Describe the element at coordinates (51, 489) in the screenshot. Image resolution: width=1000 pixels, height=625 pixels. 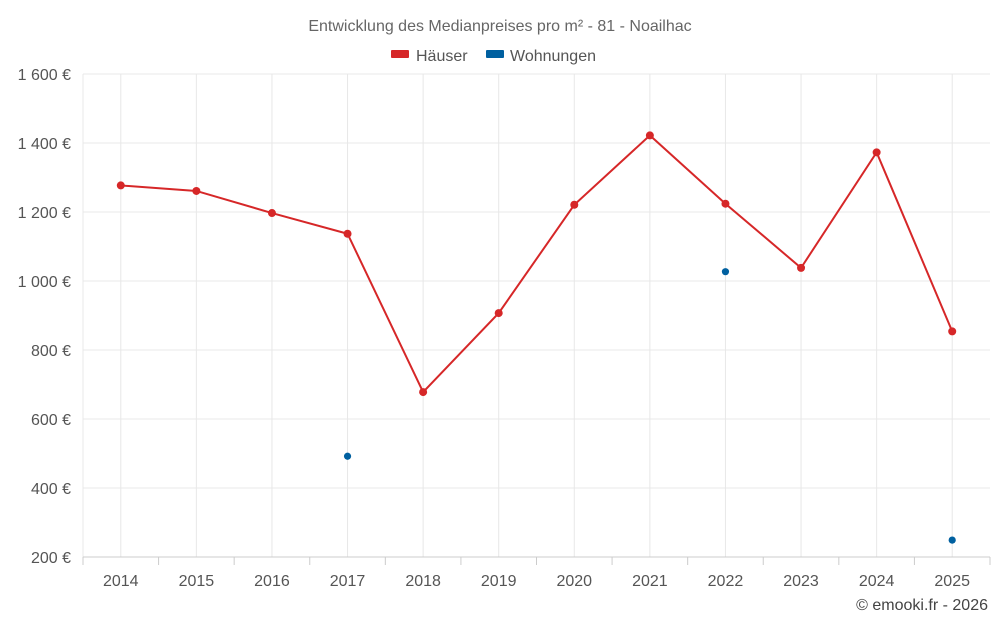
I see `y-tick-label: 400 €` at that location.